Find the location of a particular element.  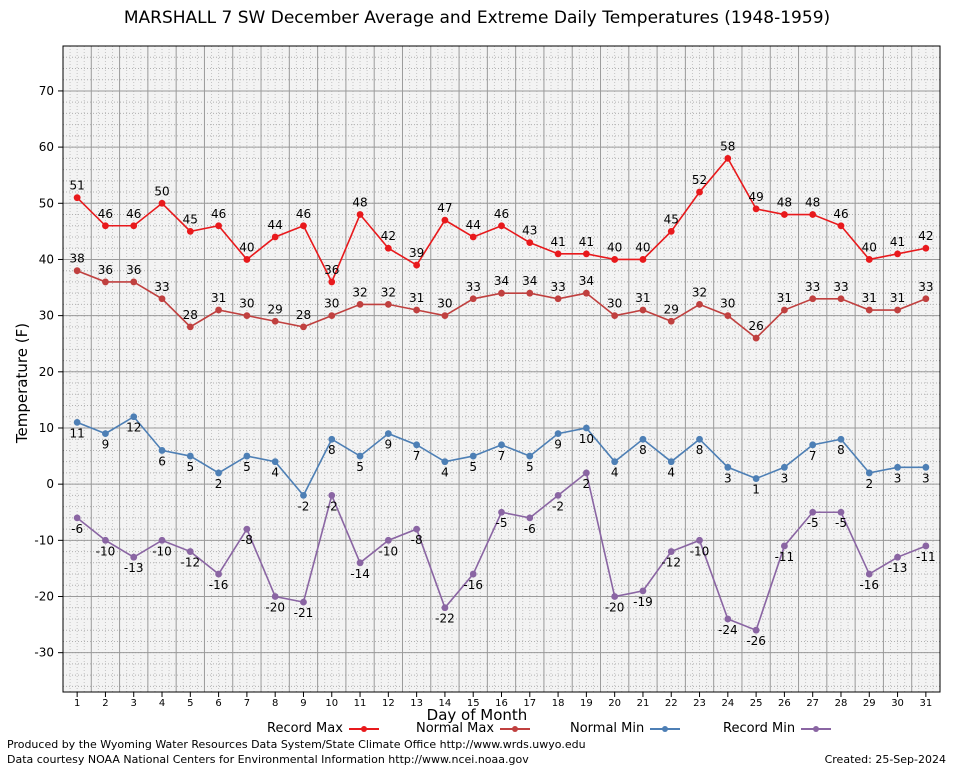

data-label: 2 is located at coordinates (587, 484).